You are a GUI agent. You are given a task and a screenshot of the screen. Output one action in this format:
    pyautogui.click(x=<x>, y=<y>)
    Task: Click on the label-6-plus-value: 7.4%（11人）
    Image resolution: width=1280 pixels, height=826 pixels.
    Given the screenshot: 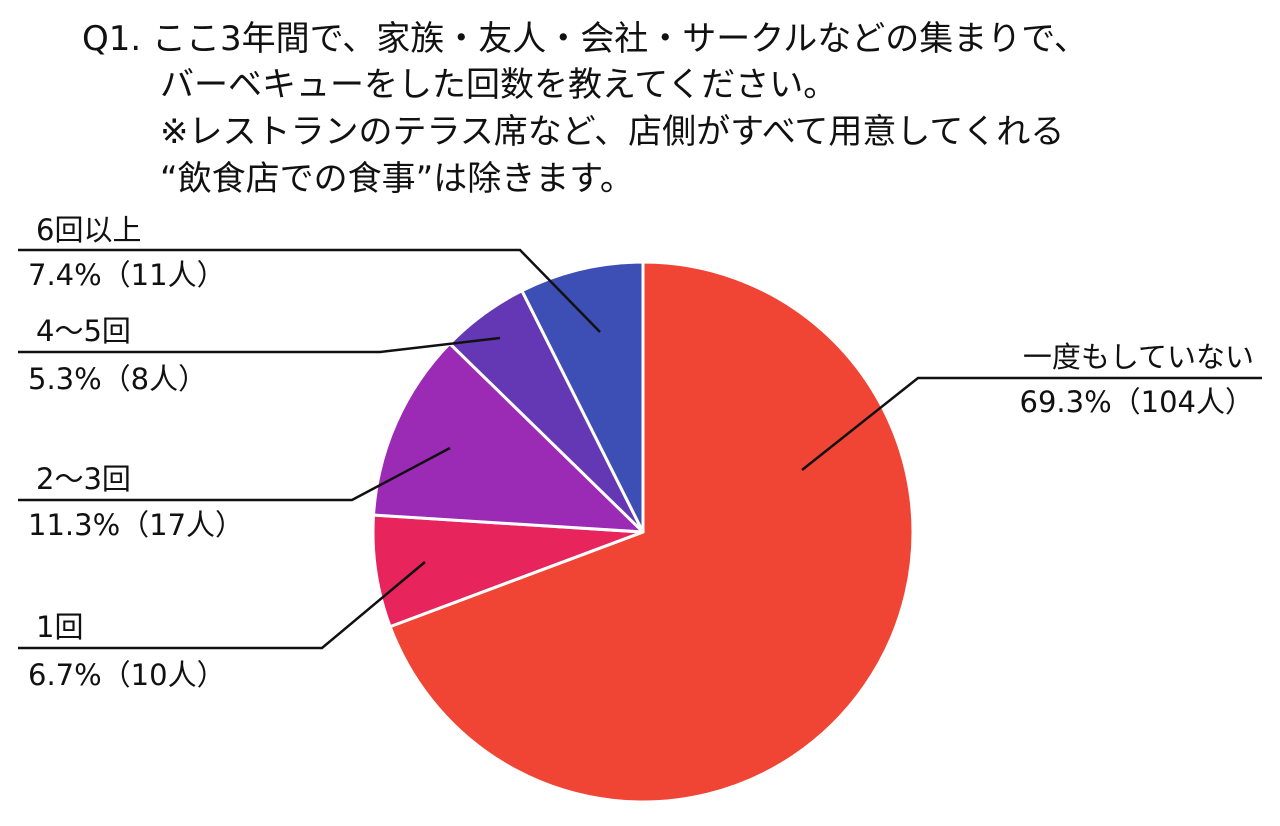 What is the action you would take?
    pyautogui.click(x=127, y=275)
    